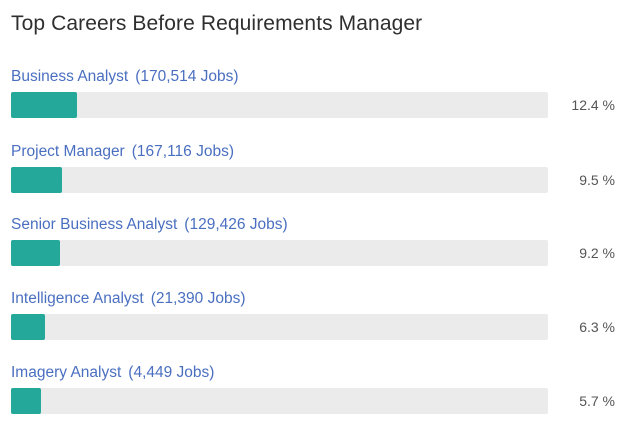  What do you see at coordinates (597, 327) in the screenshot?
I see `career-percent: 6.3 %` at bounding box center [597, 327].